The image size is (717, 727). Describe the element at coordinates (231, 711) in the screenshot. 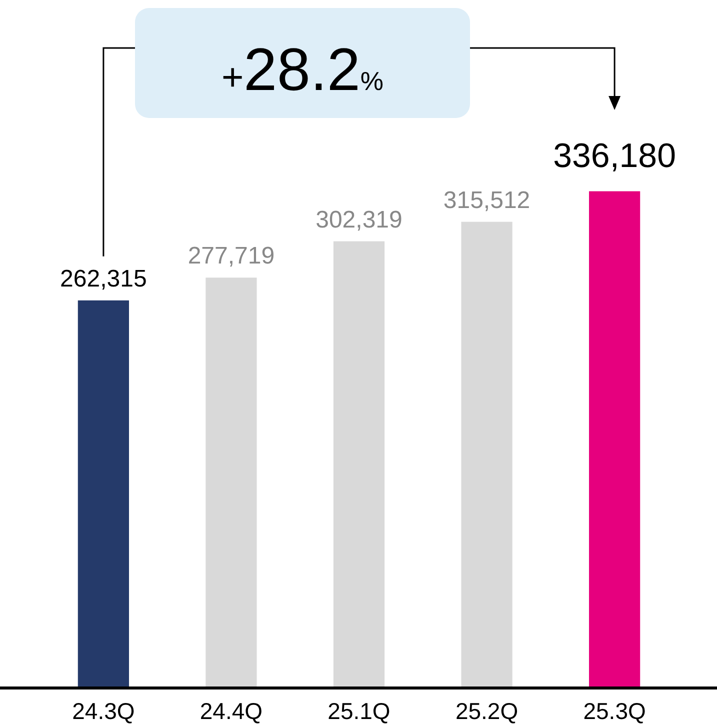

I see `x-tick-label: 24.4Q` at that location.